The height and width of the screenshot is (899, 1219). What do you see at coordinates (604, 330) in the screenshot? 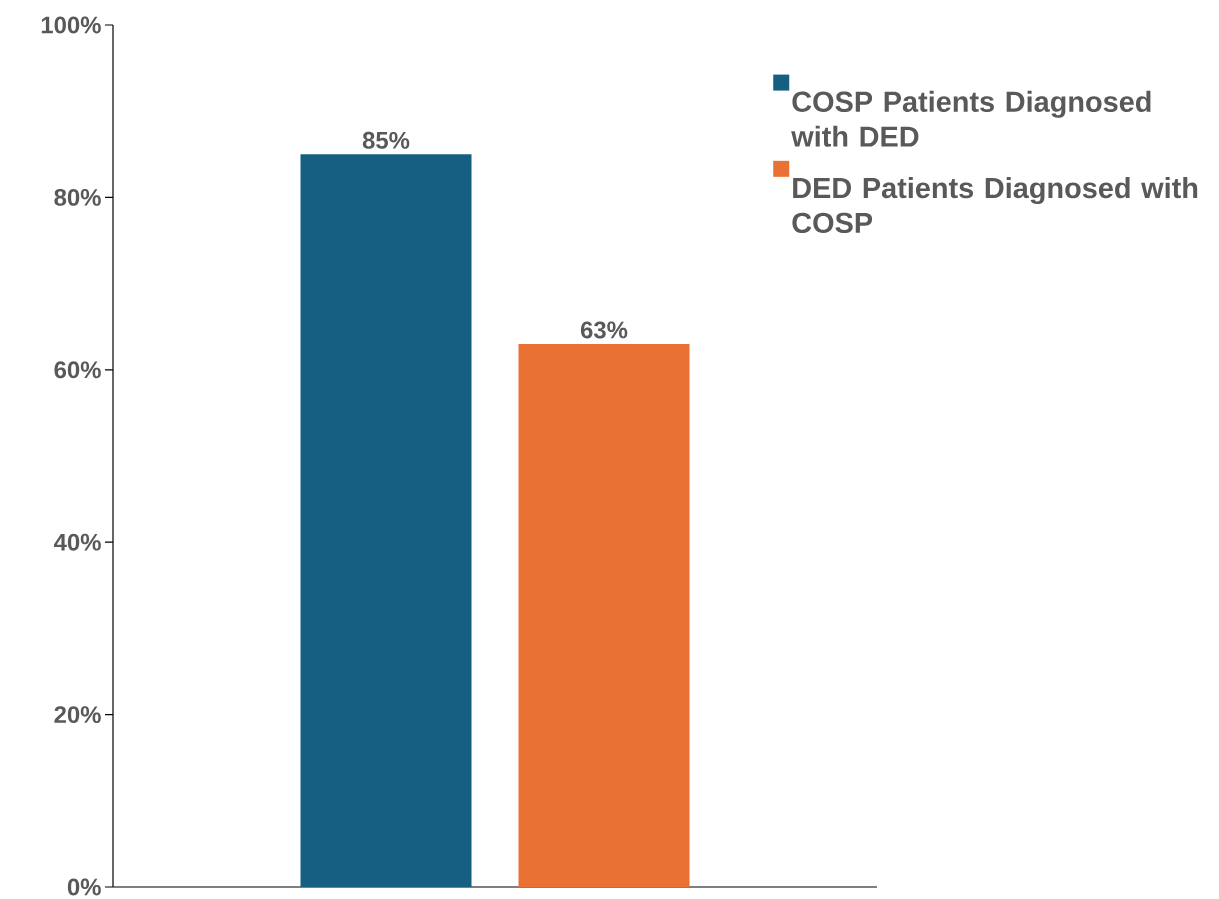
I see `data-label: 63%` at bounding box center [604, 330].